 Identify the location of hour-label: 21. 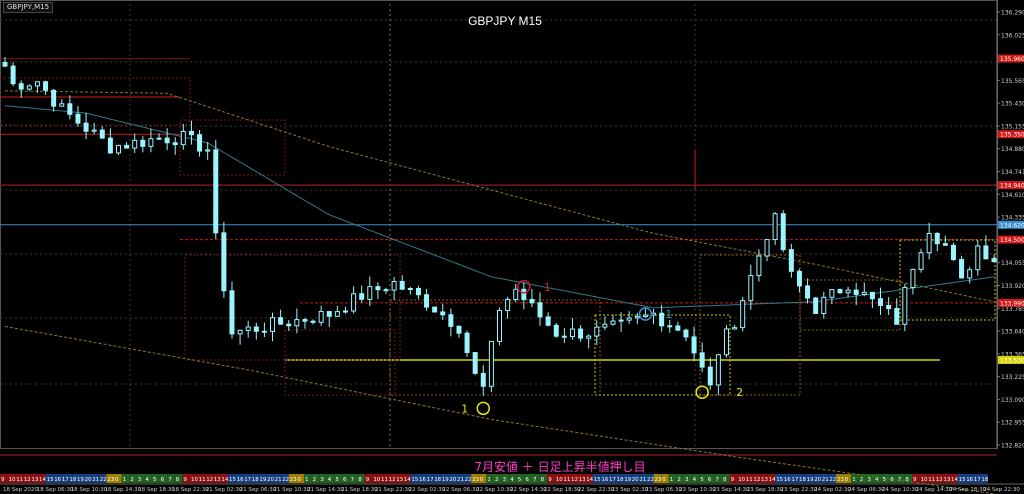
(95, 480).